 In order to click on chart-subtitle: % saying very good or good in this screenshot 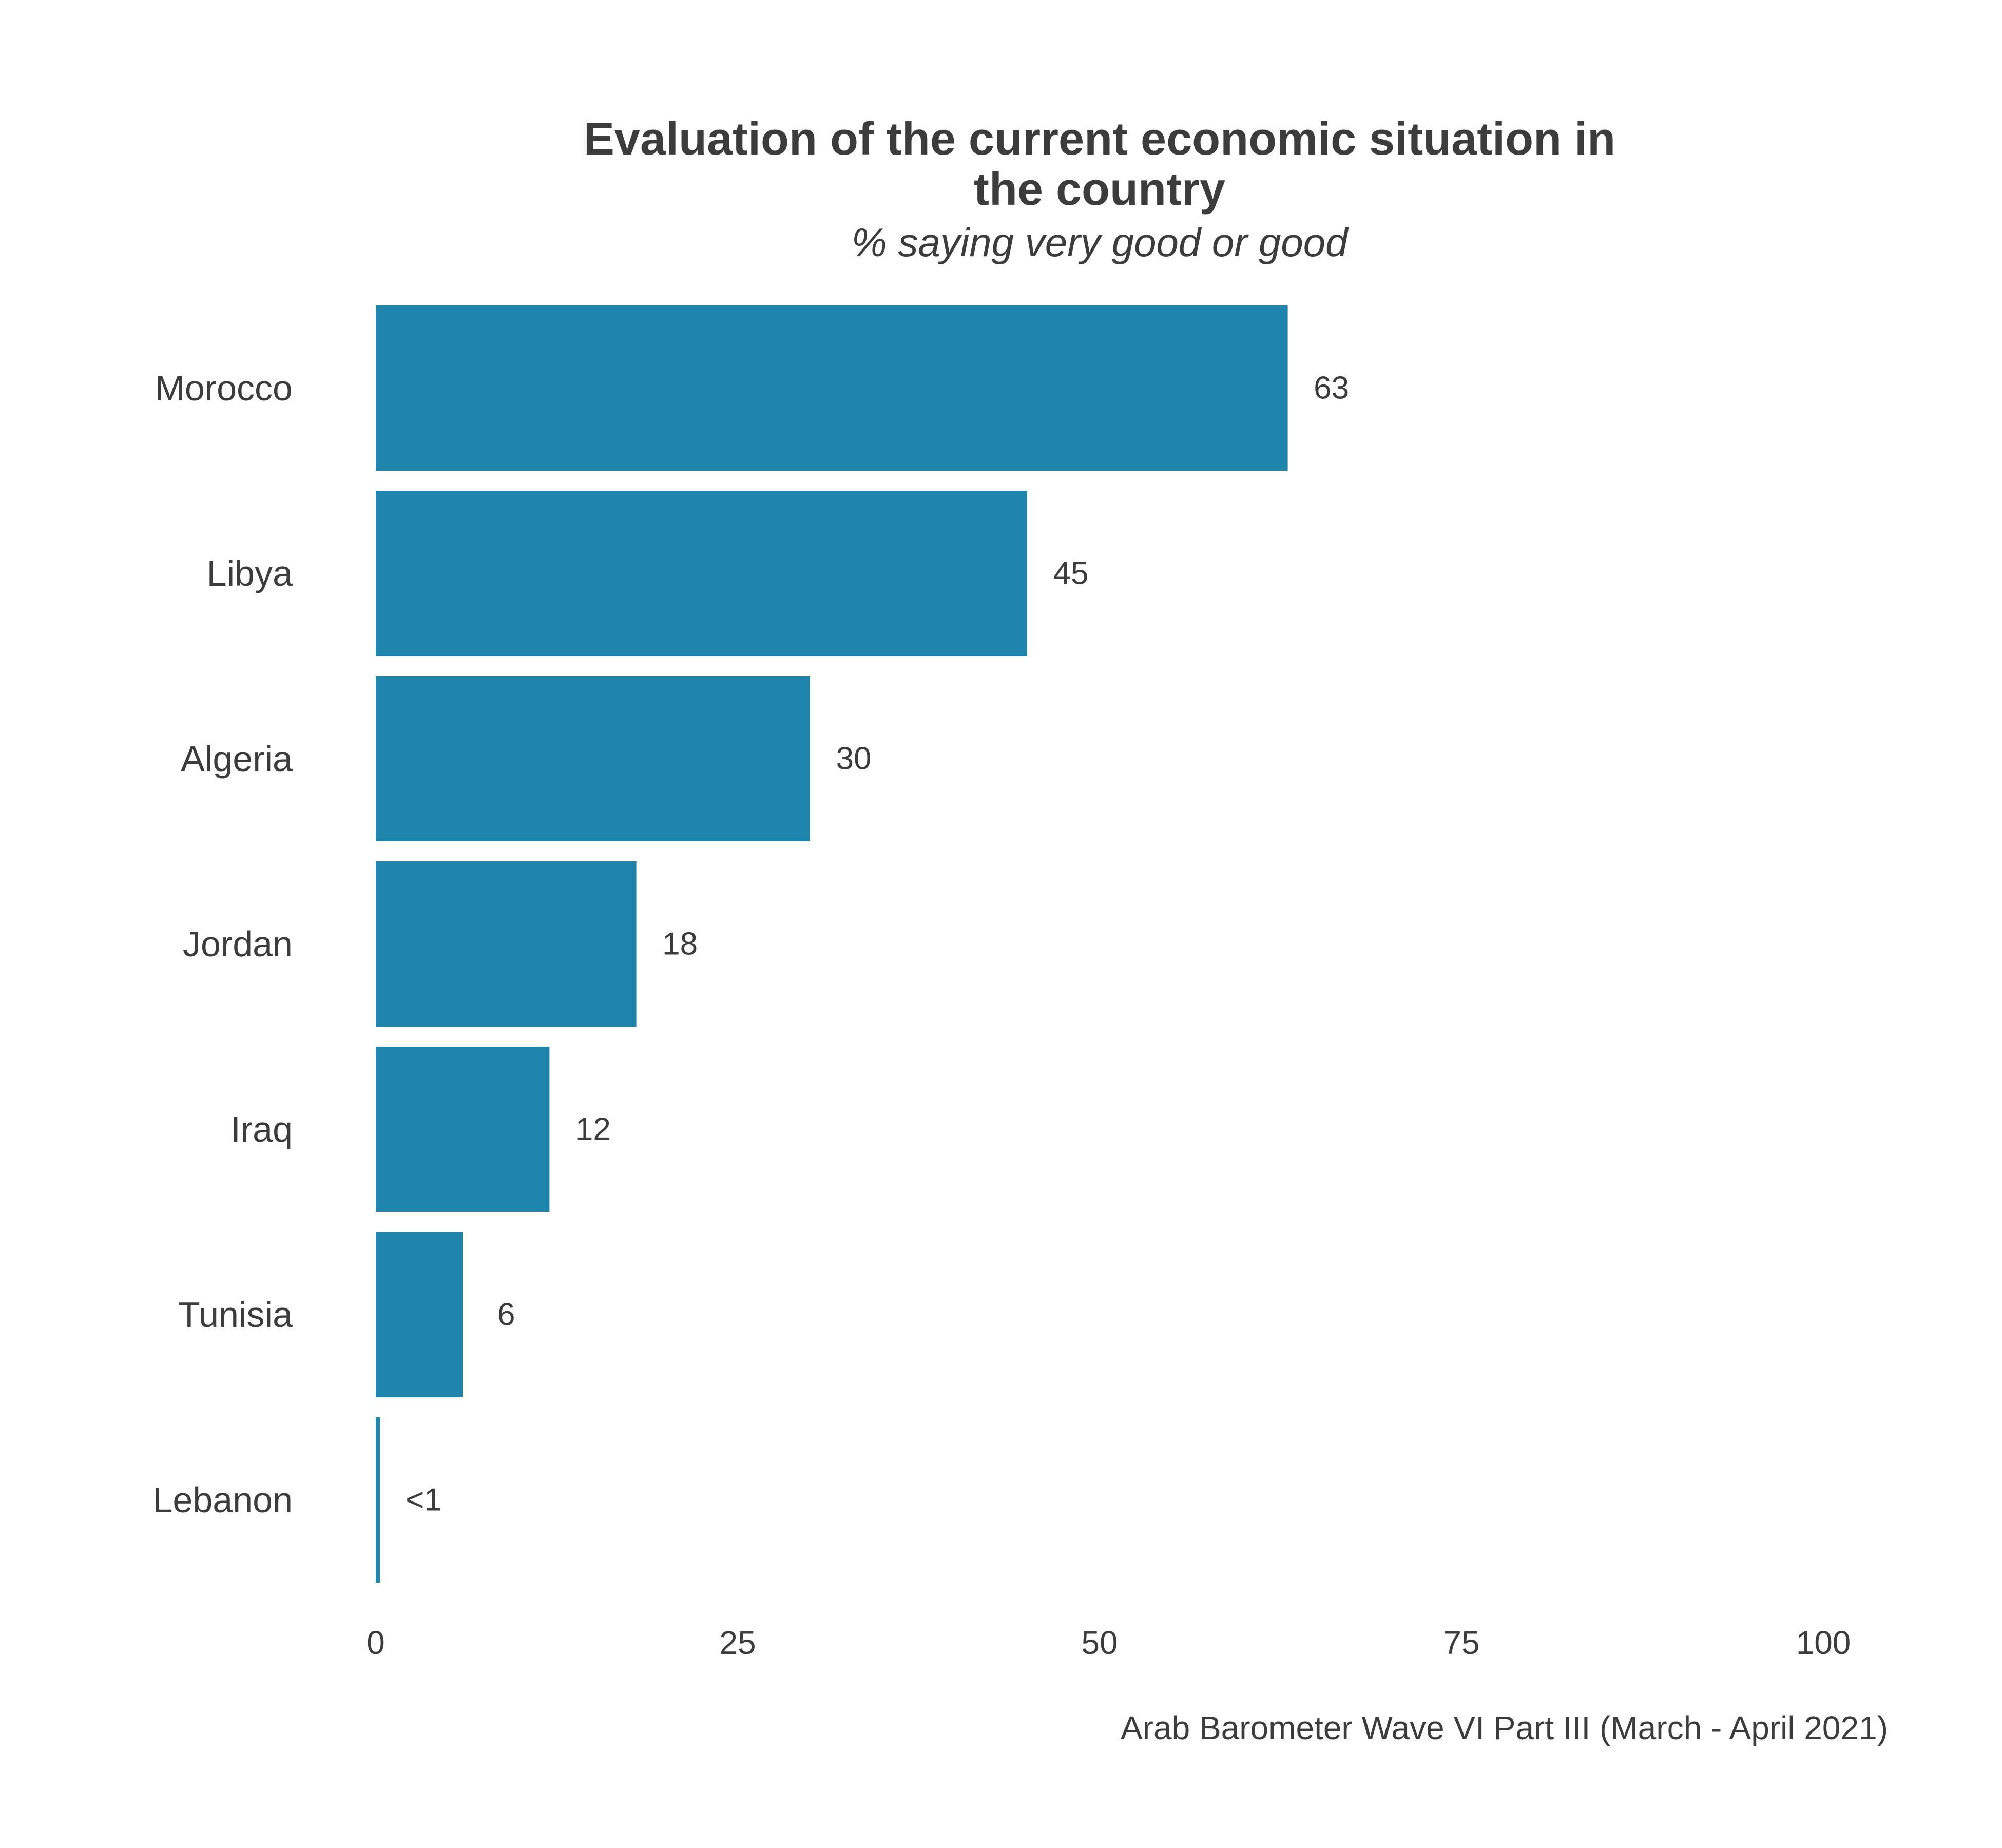, I will do `click(1099, 242)`.